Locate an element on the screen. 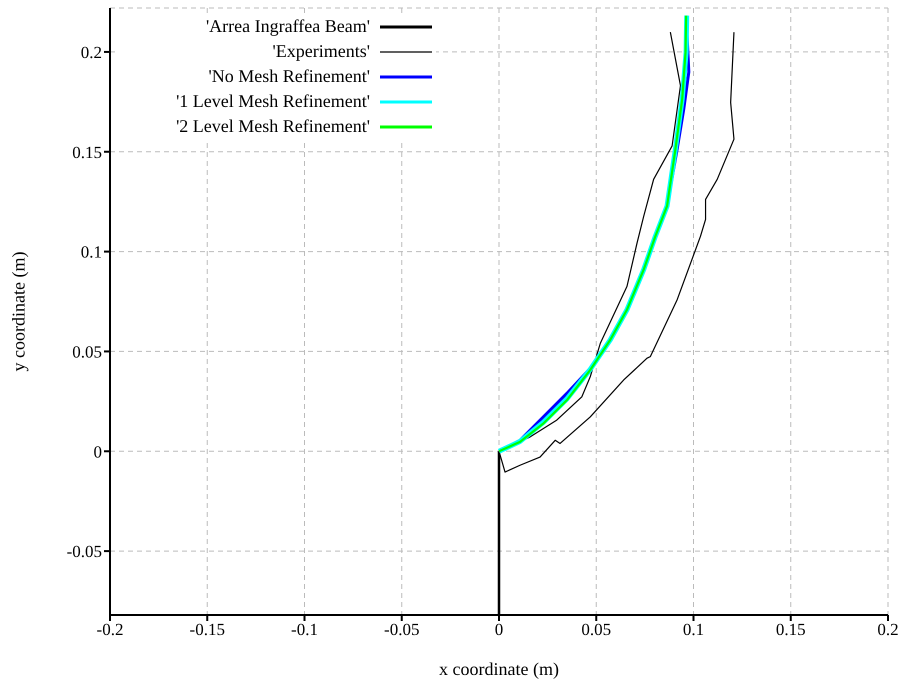  x-tick-label: -0.15 is located at coordinates (207, 630).